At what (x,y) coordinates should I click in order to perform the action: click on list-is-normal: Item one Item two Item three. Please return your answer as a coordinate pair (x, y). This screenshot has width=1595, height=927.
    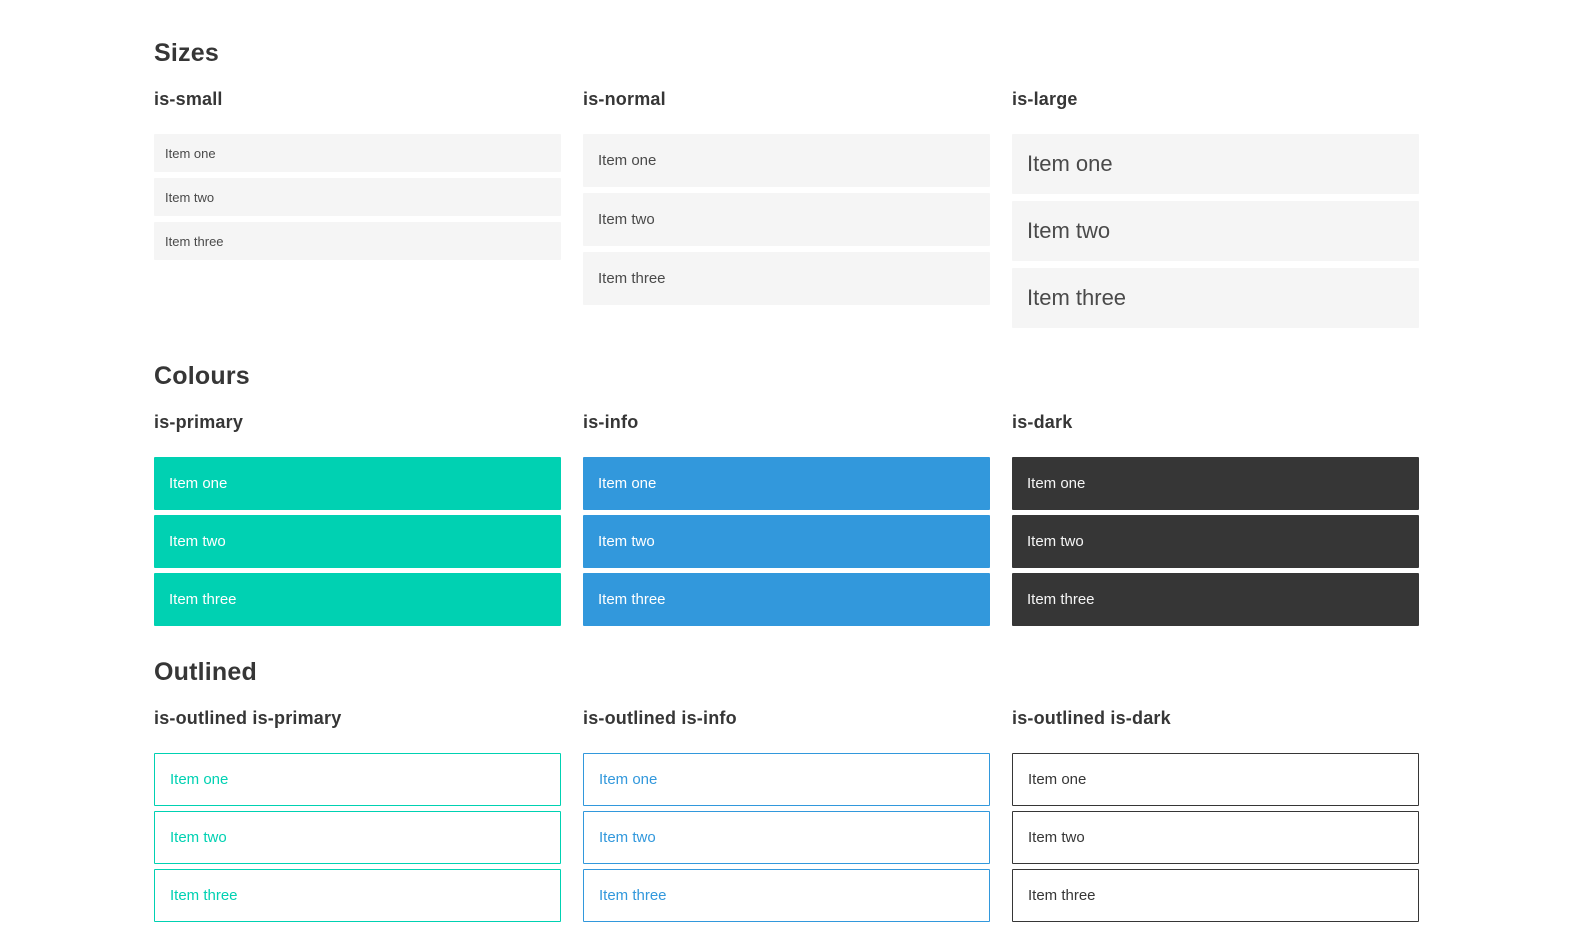
    Looking at the image, I should click on (786, 219).